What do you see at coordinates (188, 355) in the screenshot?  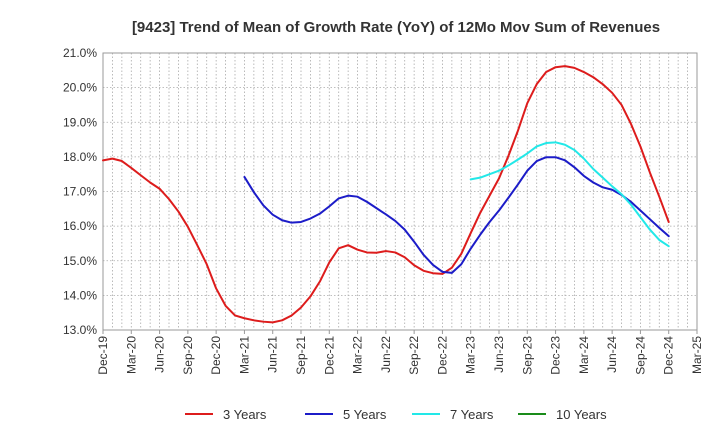 I see `x-tick-label: Sep-20` at bounding box center [188, 355].